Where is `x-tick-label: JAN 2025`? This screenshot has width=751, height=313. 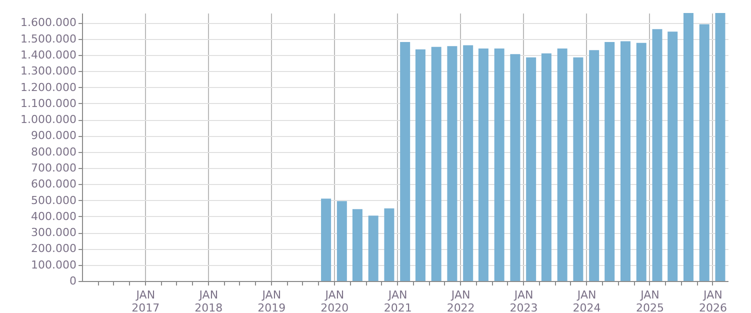
x-tick-label: JAN 2025 is located at coordinates (650, 300).